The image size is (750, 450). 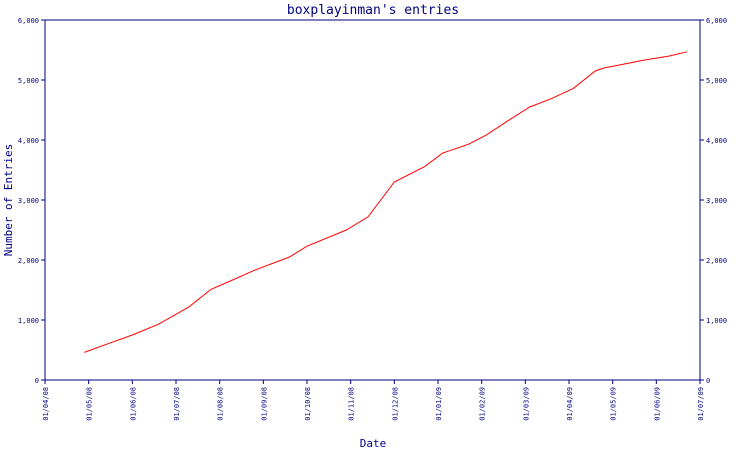 I want to click on x-tick-label: 01/12/08, so click(x=395, y=404).